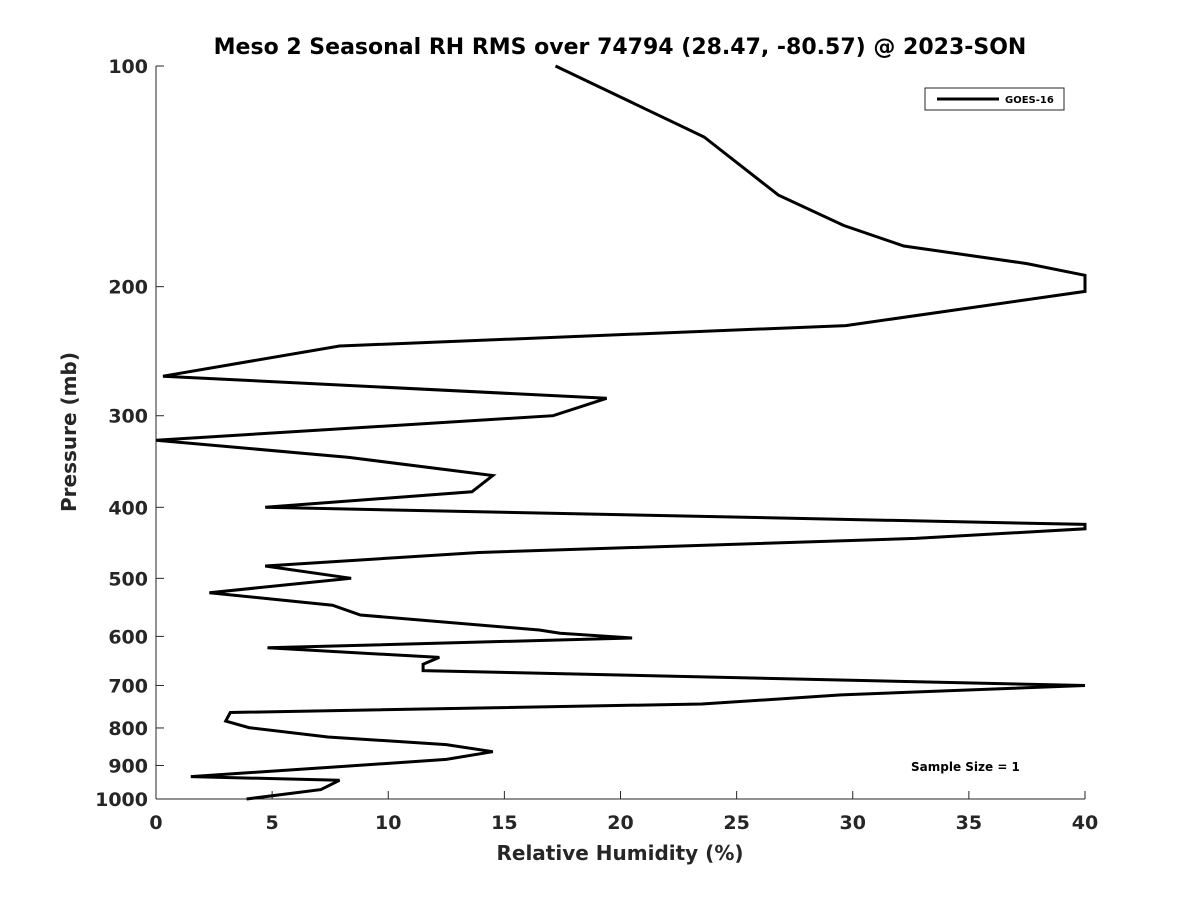  What do you see at coordinates (965, 767) in the screenshot?
I see `sample-size-annotation: Sample Size = 1` at bounding box center [965, 767].